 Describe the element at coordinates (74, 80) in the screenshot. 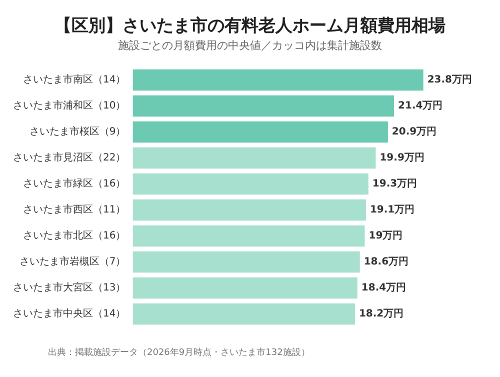

I see `y-tick-label: さいたま市南区（14）` at that location.